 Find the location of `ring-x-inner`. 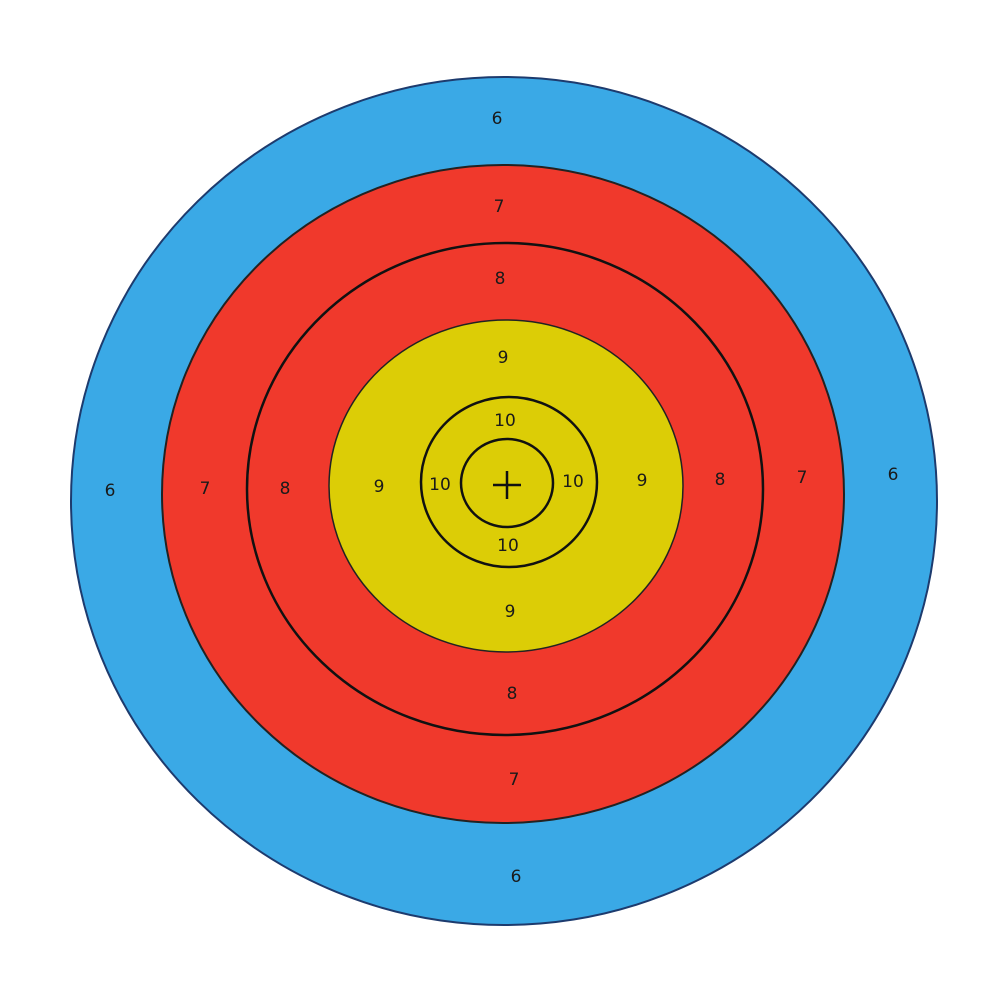

ring-x-inner is located at coordinates (507, 483).